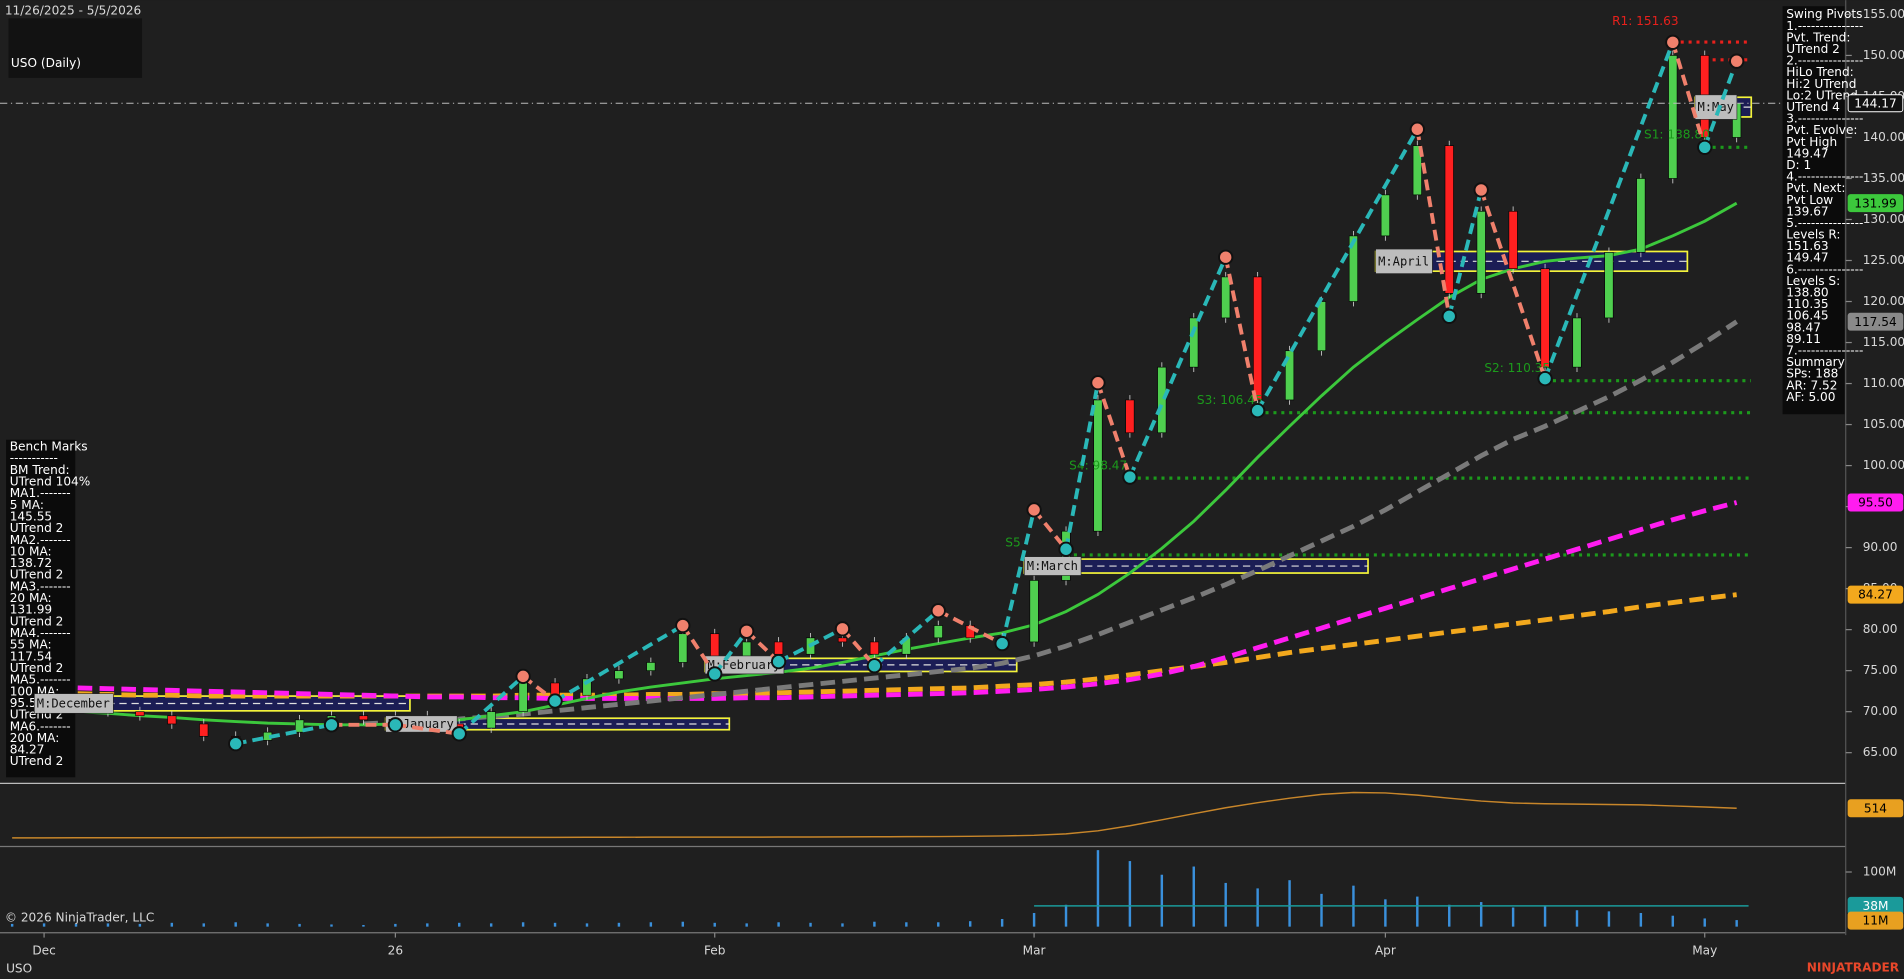 This screenshot has width=1904, height=979. Describe the element at coordinates (1645, 21) in the screenshot. I see `level-label: R1: 151.63` at that location.